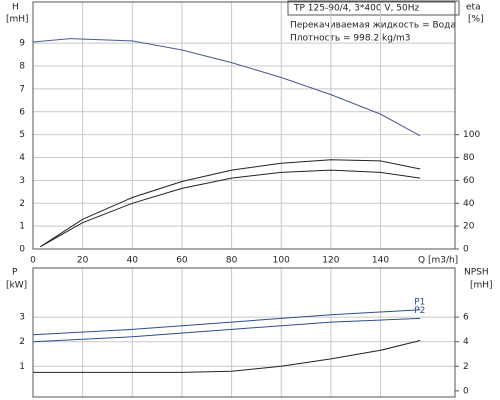  I want to click on y-tick-label: 0, so click(22, 250).